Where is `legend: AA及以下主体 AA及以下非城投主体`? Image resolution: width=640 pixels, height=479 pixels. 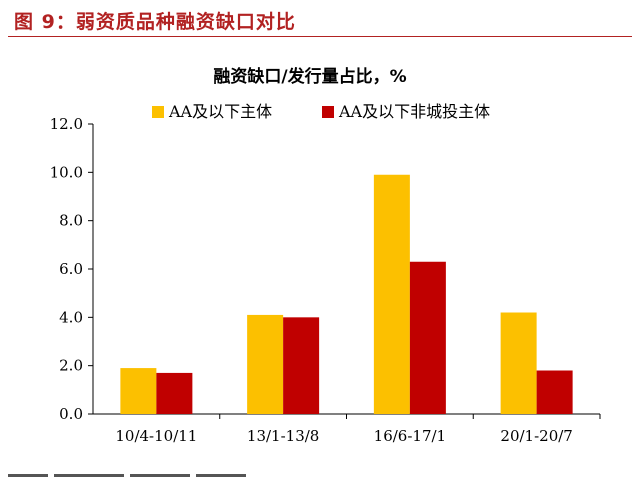 legend: AA及以下主体 AA及以下非城投主体 is located at coordinates (321, 111).